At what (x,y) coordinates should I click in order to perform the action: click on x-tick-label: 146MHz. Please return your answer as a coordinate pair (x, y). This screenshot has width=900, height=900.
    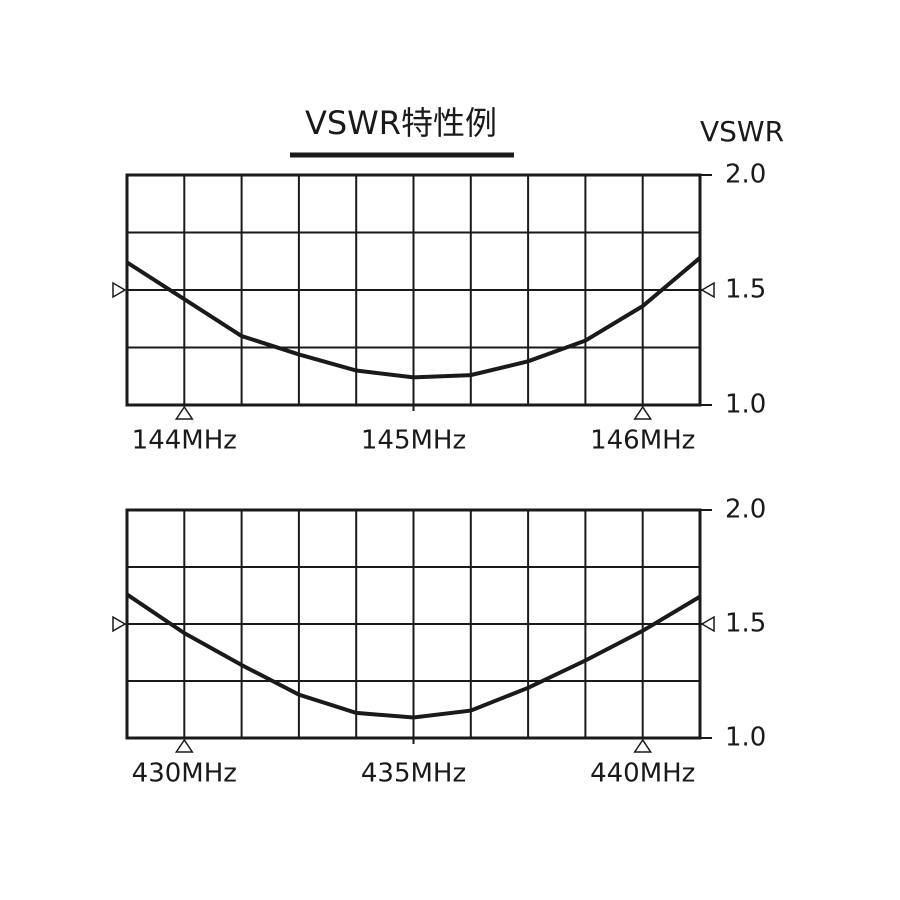
    Looking at the image, I should click on (642, 441).